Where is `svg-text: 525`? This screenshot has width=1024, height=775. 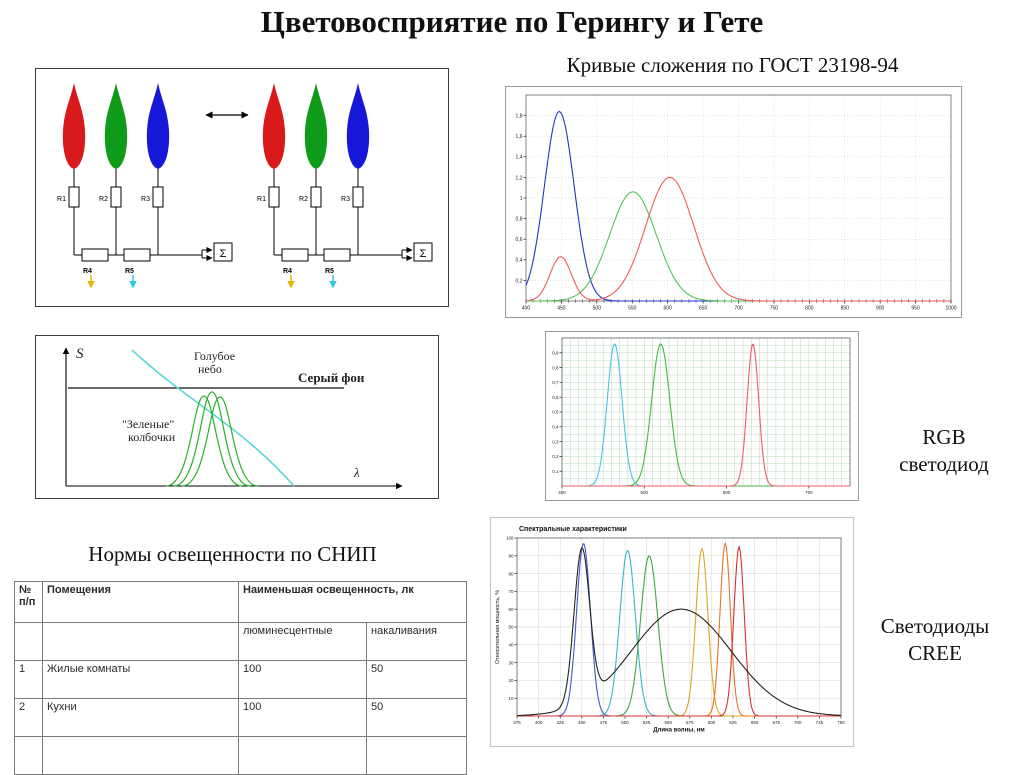
svg-text: 525 is located at coordinates (647, 722).